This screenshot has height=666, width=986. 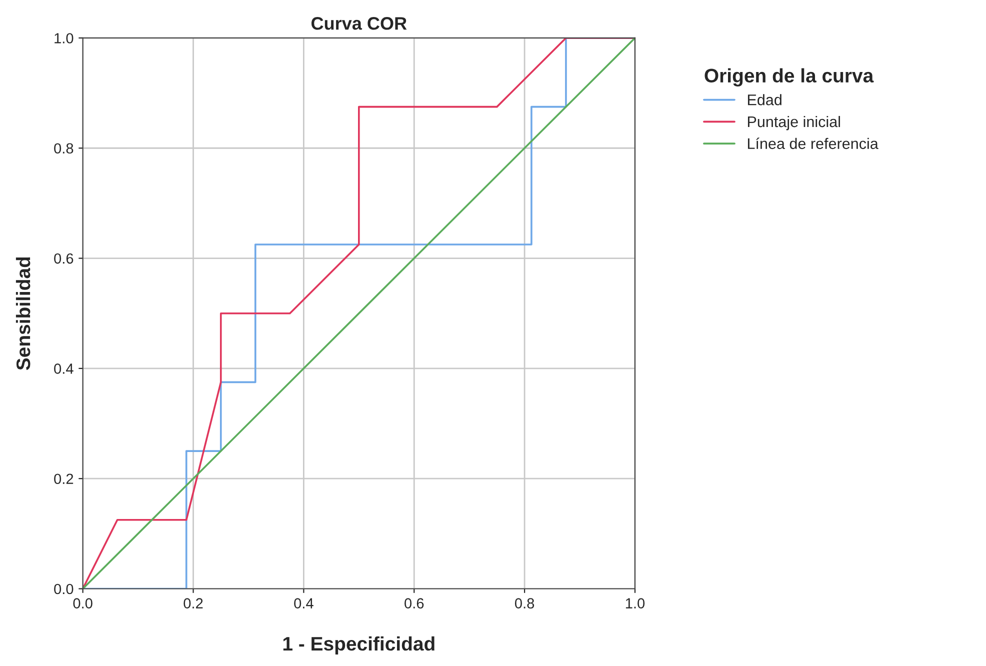 What do you see at coordinates (64, 38) in the screenshot?
I see `y-tick-label: 1.0` at bounding box center [64, 38].